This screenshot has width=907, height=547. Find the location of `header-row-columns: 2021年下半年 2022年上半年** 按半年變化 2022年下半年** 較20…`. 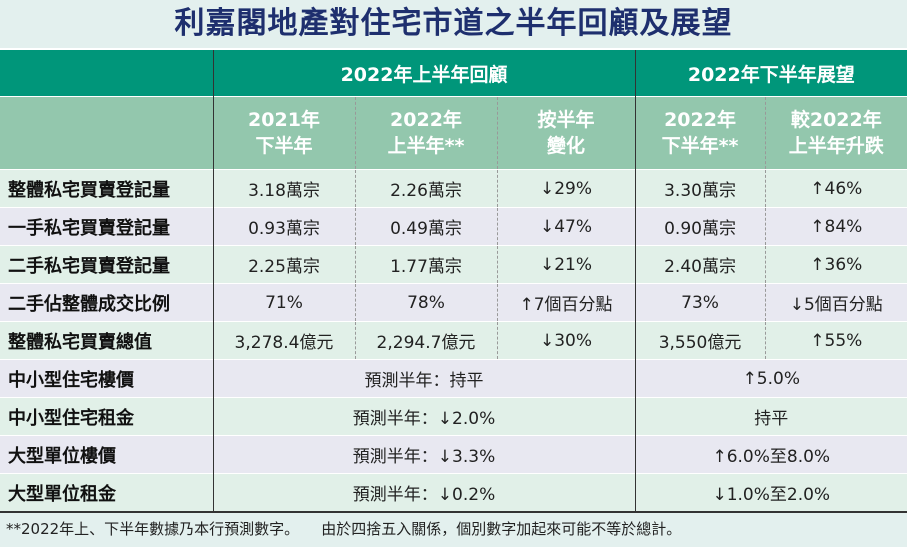

header-row-columns: 2021年下半年 2022年上半年** 按半年變化 2022年下半年** 較20… is located at coordinates (453, 133).